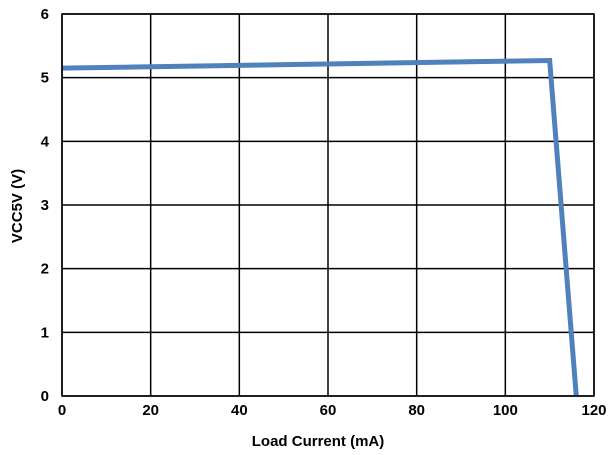  Describe the element at coordinates (318, 441) in the screenshot. I see `x-axis-title: Load Current (mA)` at that location.